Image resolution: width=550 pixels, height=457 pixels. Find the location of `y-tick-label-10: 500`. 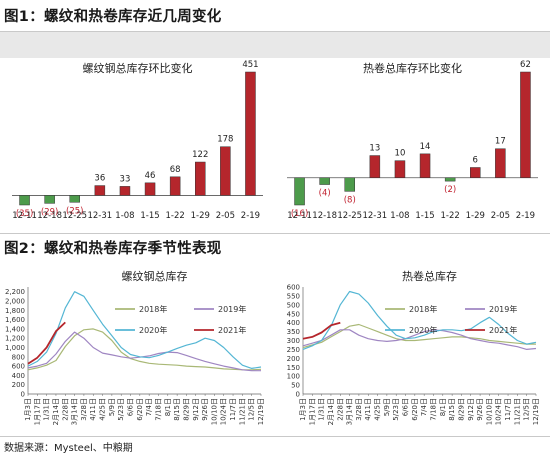

y-tick-label-10: 500 is located at coordinates (293, 305).